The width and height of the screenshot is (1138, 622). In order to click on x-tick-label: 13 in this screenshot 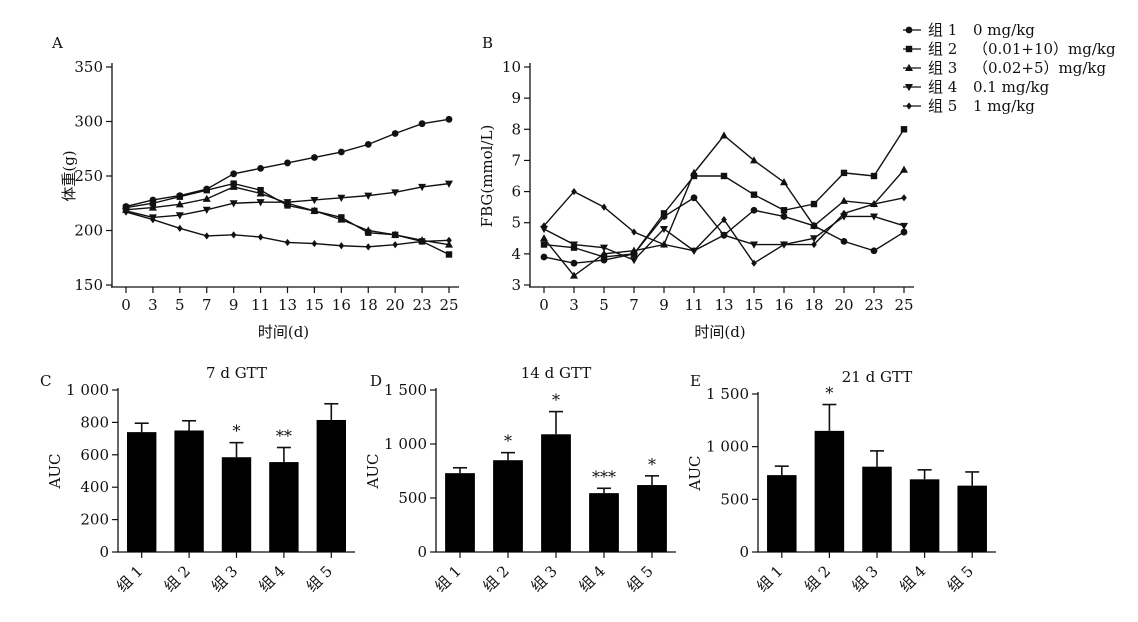, I will do `click(723, 305)`.